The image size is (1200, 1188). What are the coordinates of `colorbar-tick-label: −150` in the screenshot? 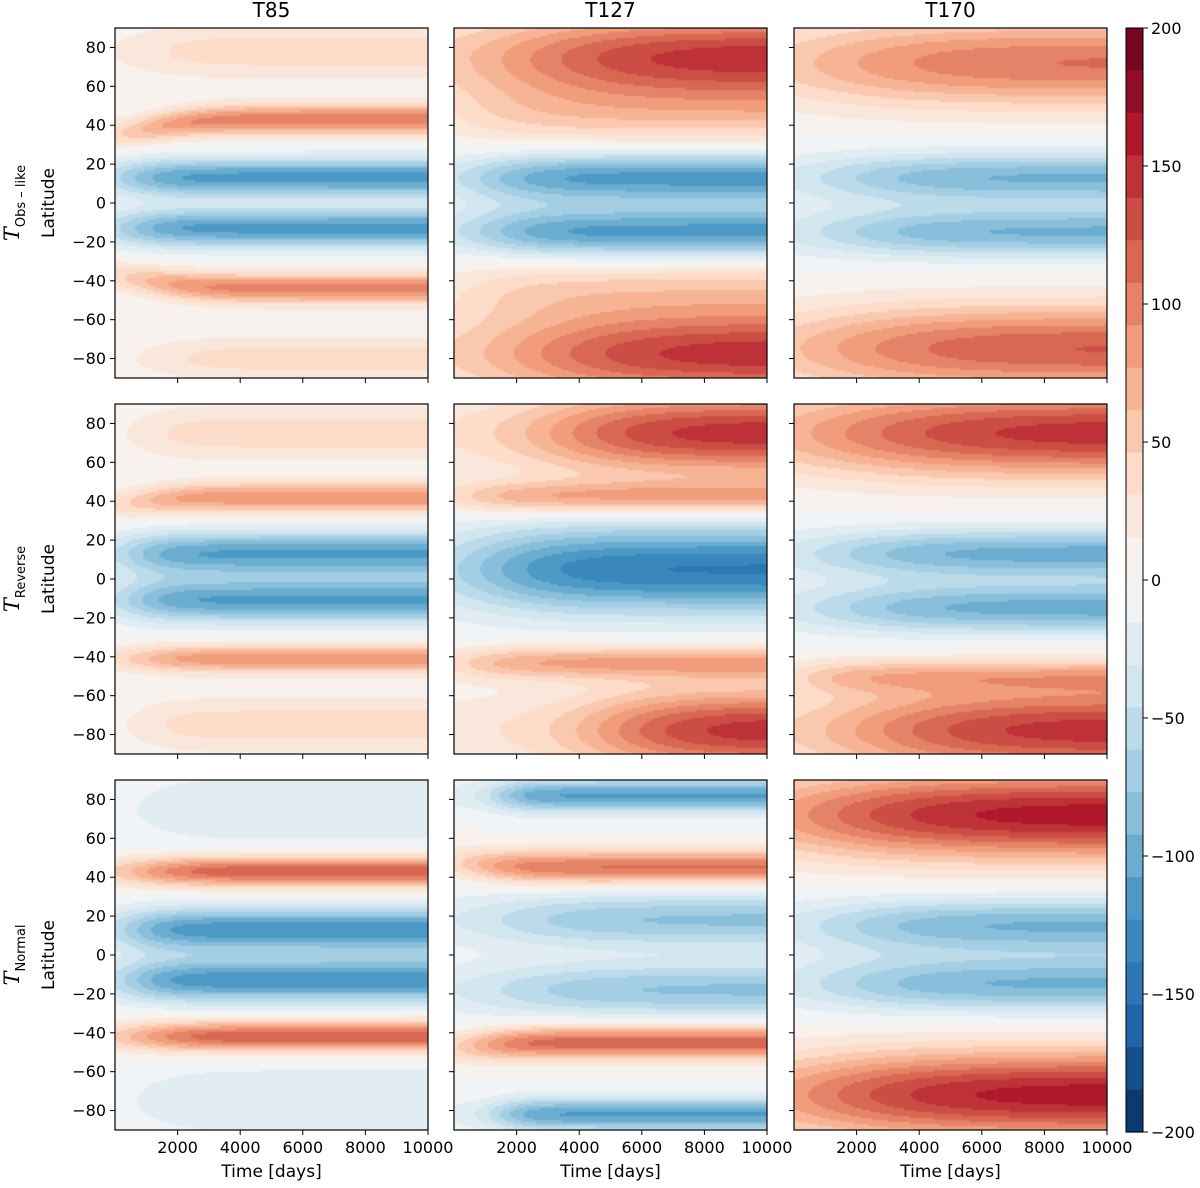 It's located at (1173, 994).